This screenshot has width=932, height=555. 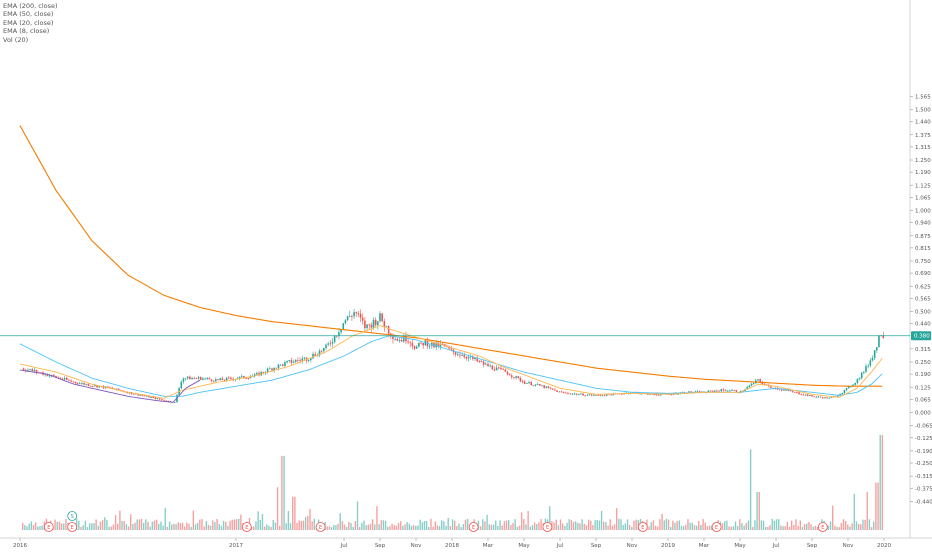 I want to click on ema50-line, so click(x=451, y=366).